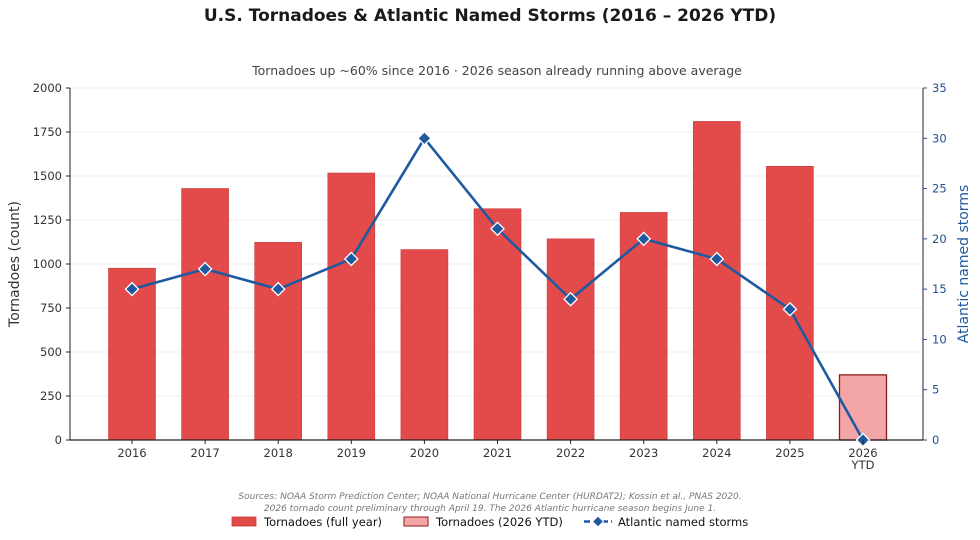  What do you see at coordinates (51, 352) in the screenshot?
I see `left-tick-label-500: 500` at bounding box center [51, 352].